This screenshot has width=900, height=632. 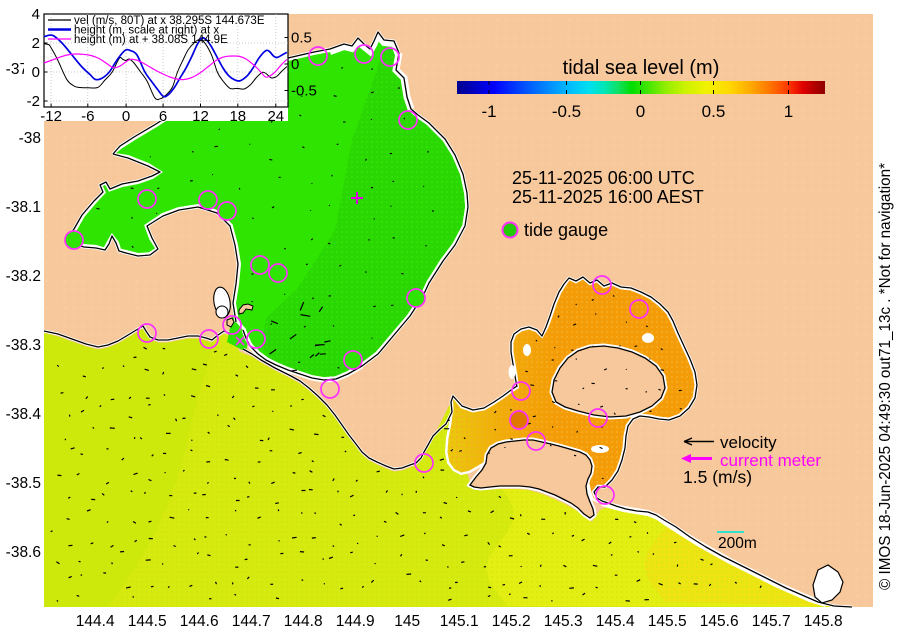 What do you see at coordinates (771, 621) in the screenshot?
I see `svg-text: 145.7` at bounding box center [771, 621].